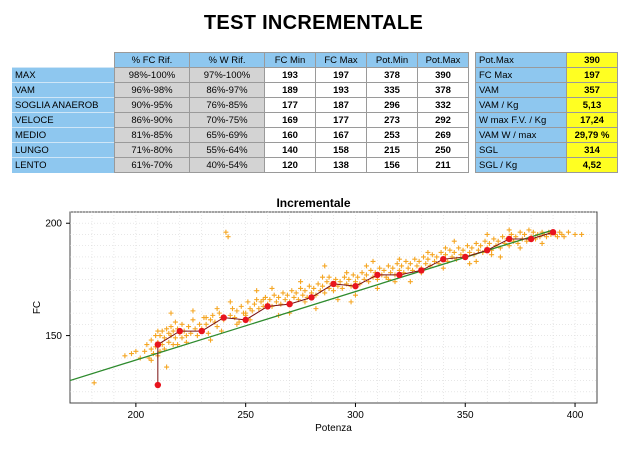 This screenshot has height=454, width=627. What do you see at coordinates (443, 120) in the screenshot?
I see `pot-max-cell: 292` at bounding box center [443, 120].